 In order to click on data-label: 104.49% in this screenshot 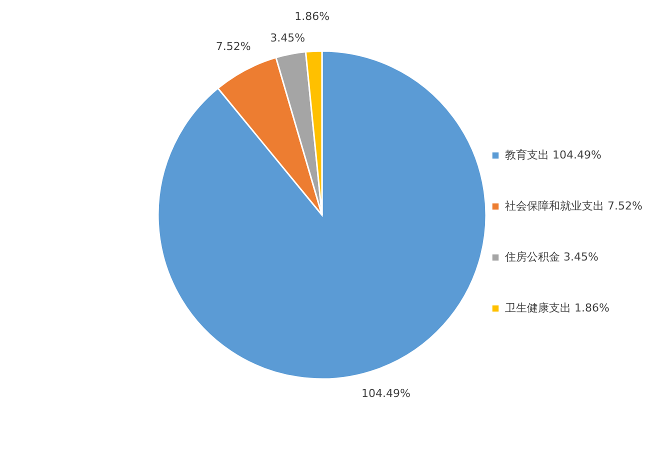, I will do `click(386, 393)`.